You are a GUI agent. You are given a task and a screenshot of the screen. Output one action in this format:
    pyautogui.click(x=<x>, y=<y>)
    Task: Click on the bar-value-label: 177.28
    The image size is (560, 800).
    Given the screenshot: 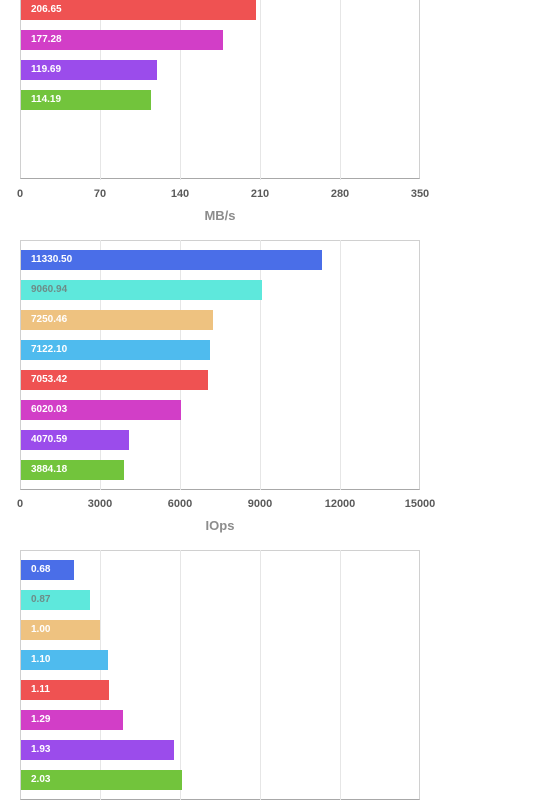 What is the action you would take?
    pyautogui.click(x=46, y=39)
    